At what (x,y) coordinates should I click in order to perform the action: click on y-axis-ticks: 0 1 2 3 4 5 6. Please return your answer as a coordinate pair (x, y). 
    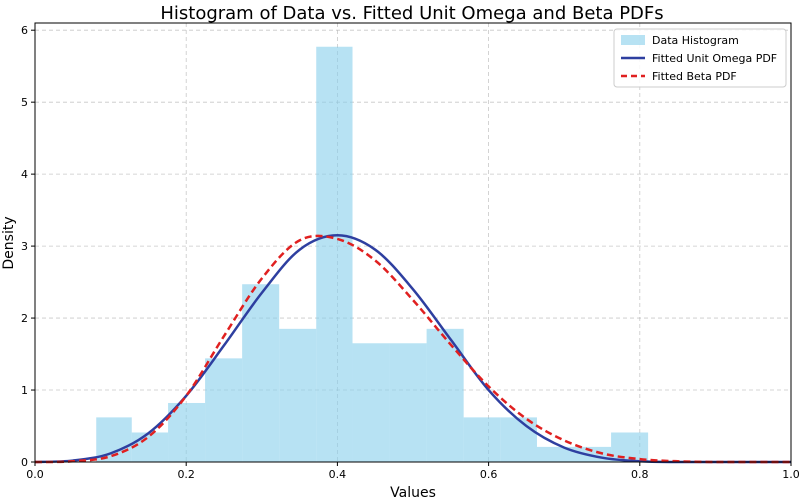
    Looking at the image, I should click on (28, 246).